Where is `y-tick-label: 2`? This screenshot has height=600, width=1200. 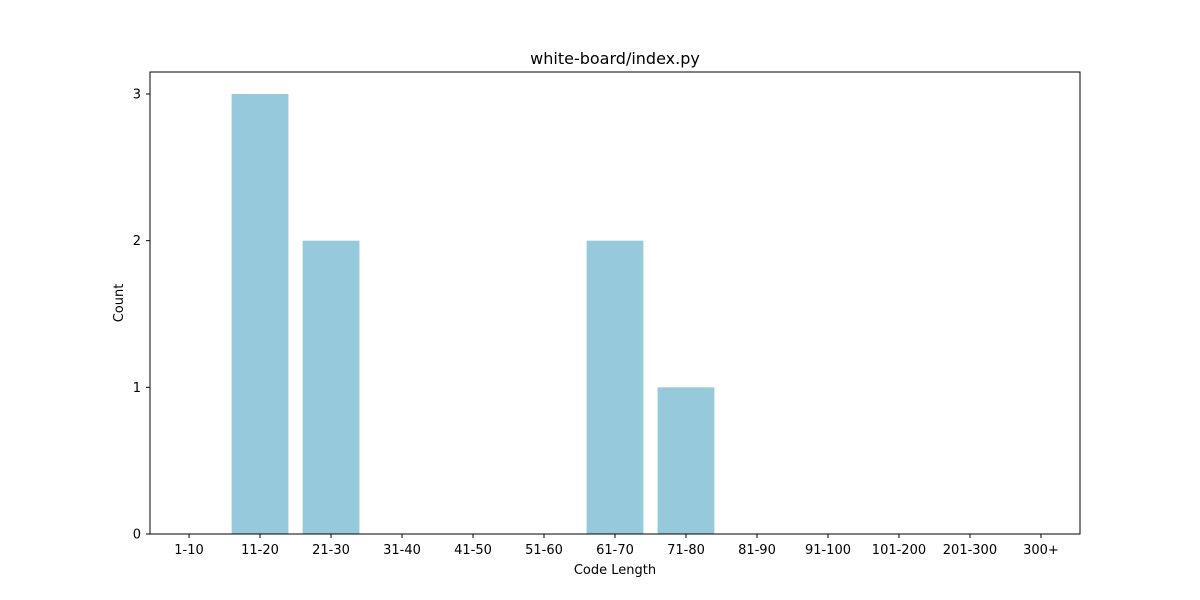 y-tick-label: 2 is located at coordinates (137, 241).